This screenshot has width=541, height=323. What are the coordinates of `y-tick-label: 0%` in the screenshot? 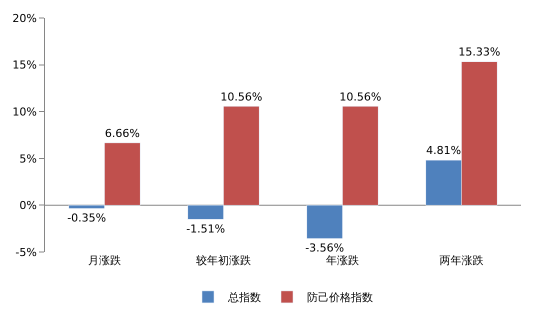 It's located at (28, 205).